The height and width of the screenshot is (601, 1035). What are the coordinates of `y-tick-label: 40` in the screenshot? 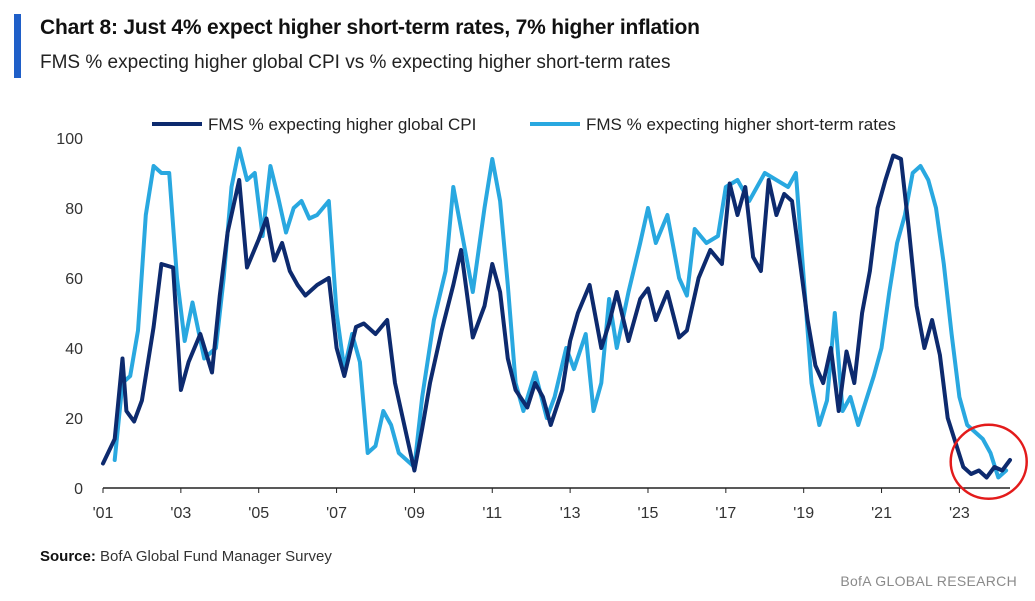 It's located at (74, 349).